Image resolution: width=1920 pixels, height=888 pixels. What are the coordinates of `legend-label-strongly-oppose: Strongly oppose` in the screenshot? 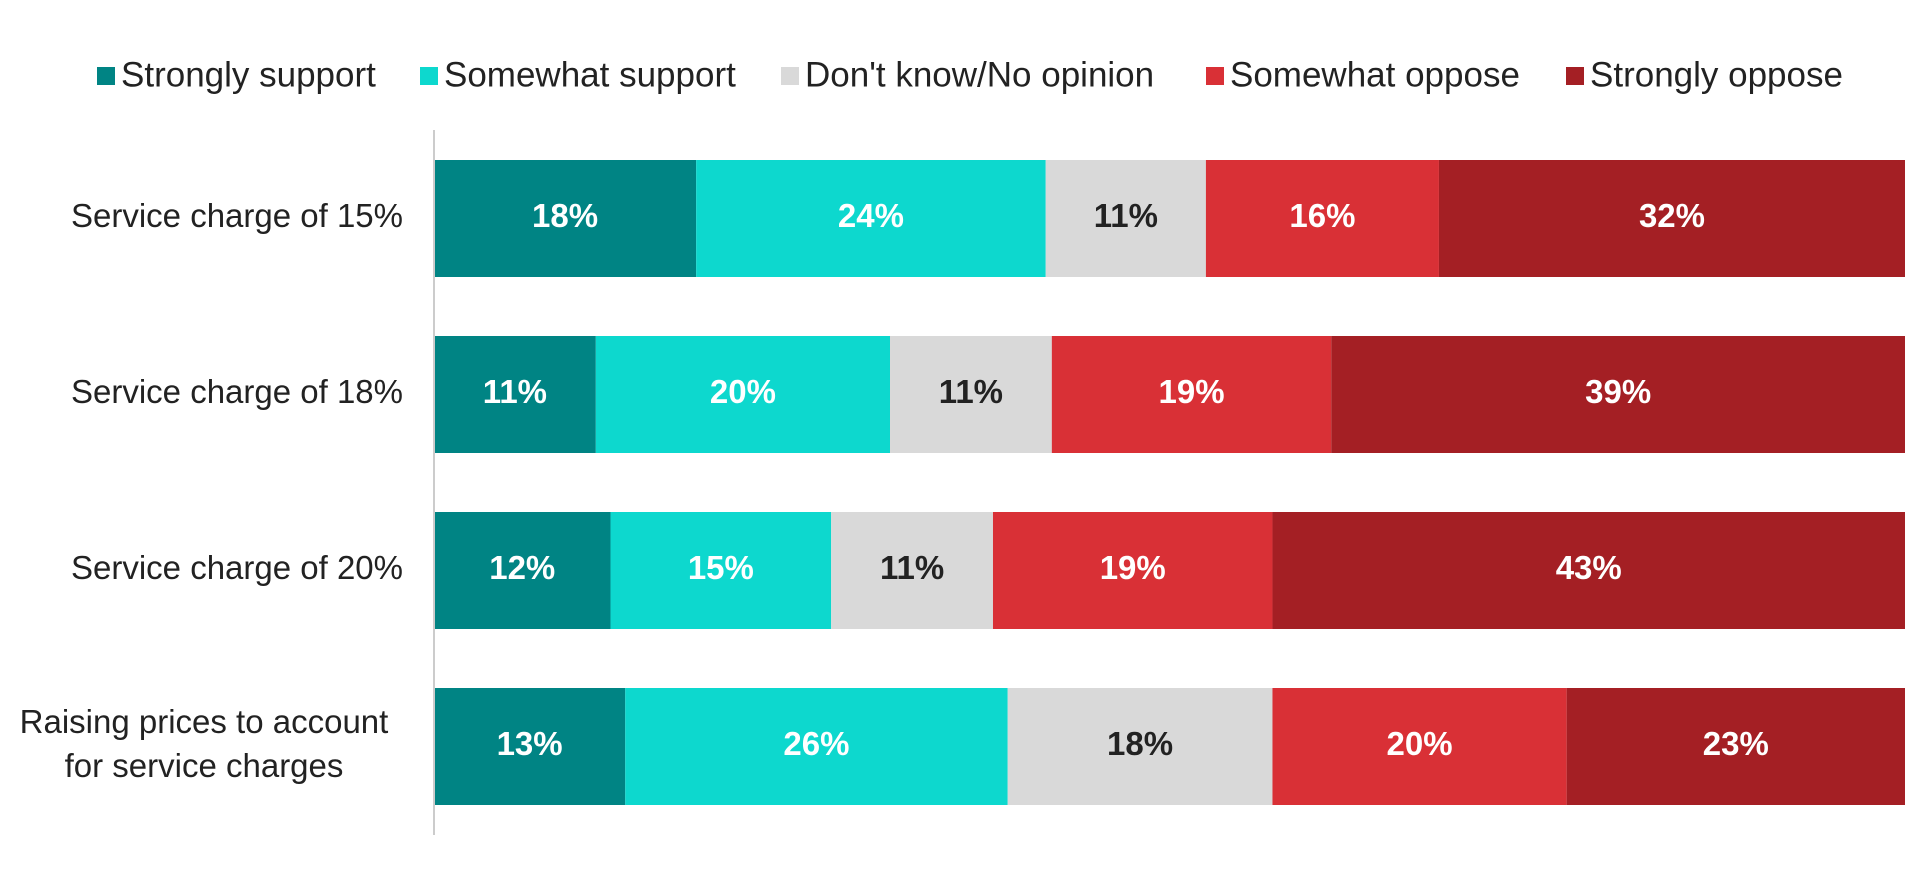 It's located at (1716, 74).